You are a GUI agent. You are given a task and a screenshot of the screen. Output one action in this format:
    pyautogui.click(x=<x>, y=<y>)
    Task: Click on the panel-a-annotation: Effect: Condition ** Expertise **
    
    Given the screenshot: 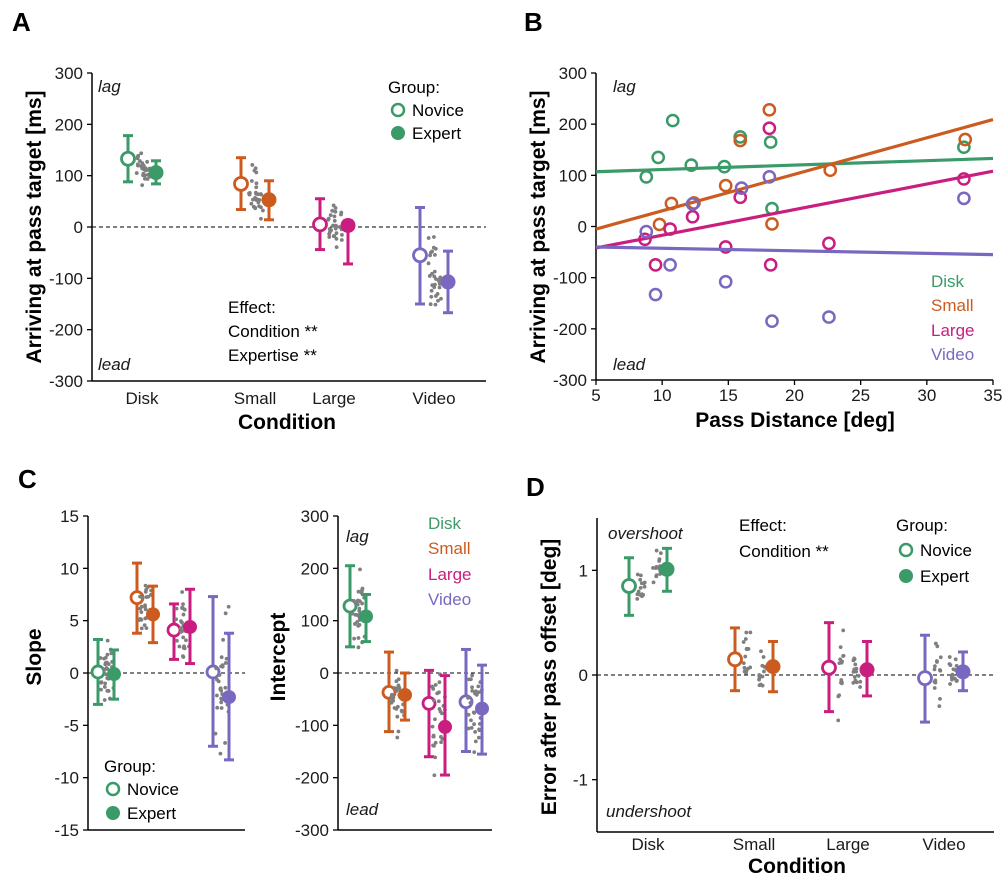 What is the action you would take?
    pyautogui.click(x=273, y=331)
    